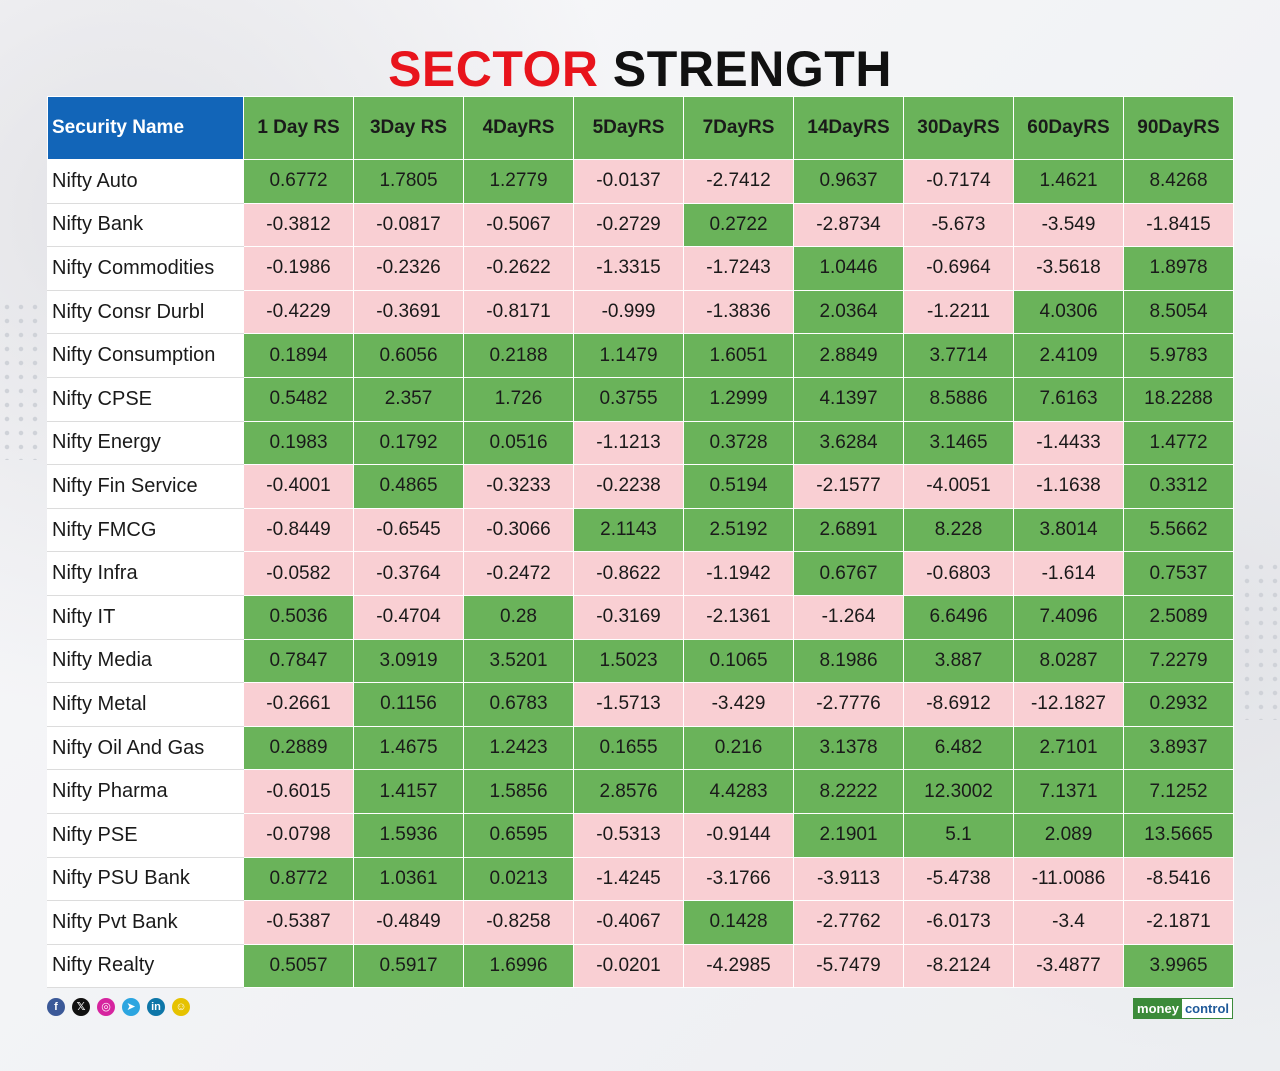  Describe the element at coordinates (408, 486) in the screenshot. I see `rs-value-cell: 0.4865` at that location.